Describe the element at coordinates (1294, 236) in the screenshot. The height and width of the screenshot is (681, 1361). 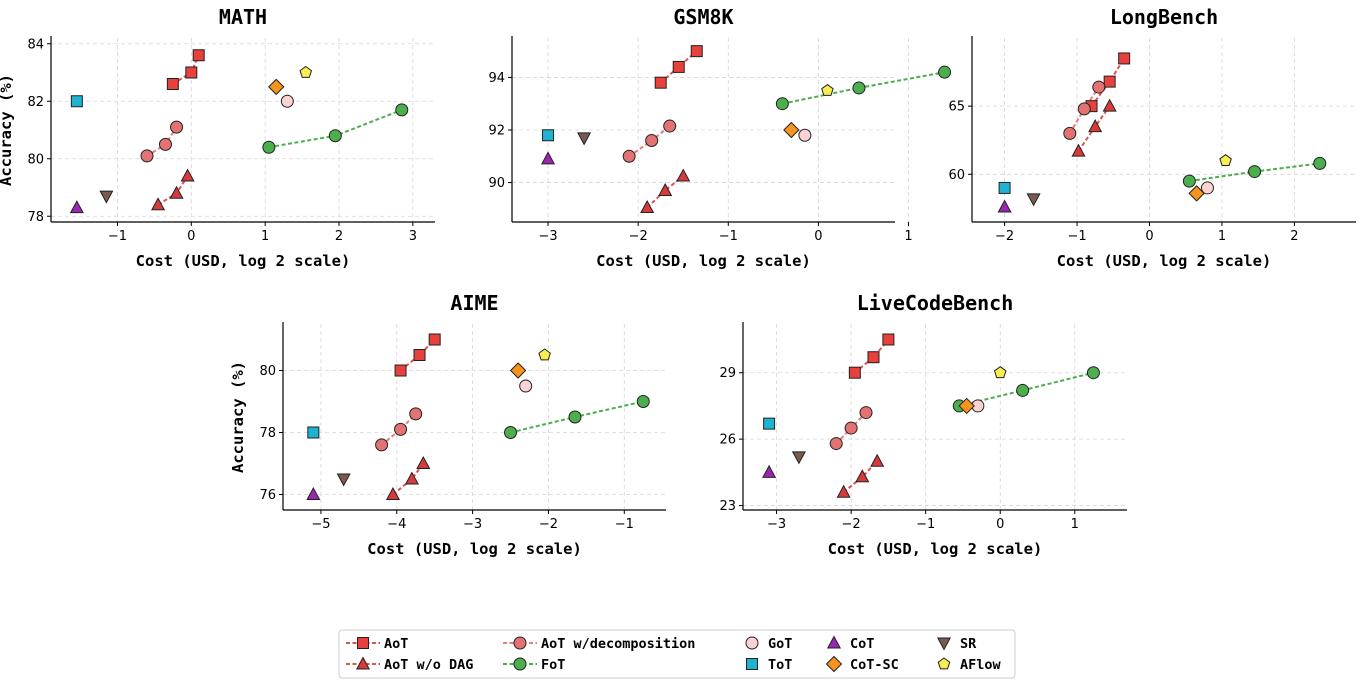
I see `x-tick-label: 2` at that location.